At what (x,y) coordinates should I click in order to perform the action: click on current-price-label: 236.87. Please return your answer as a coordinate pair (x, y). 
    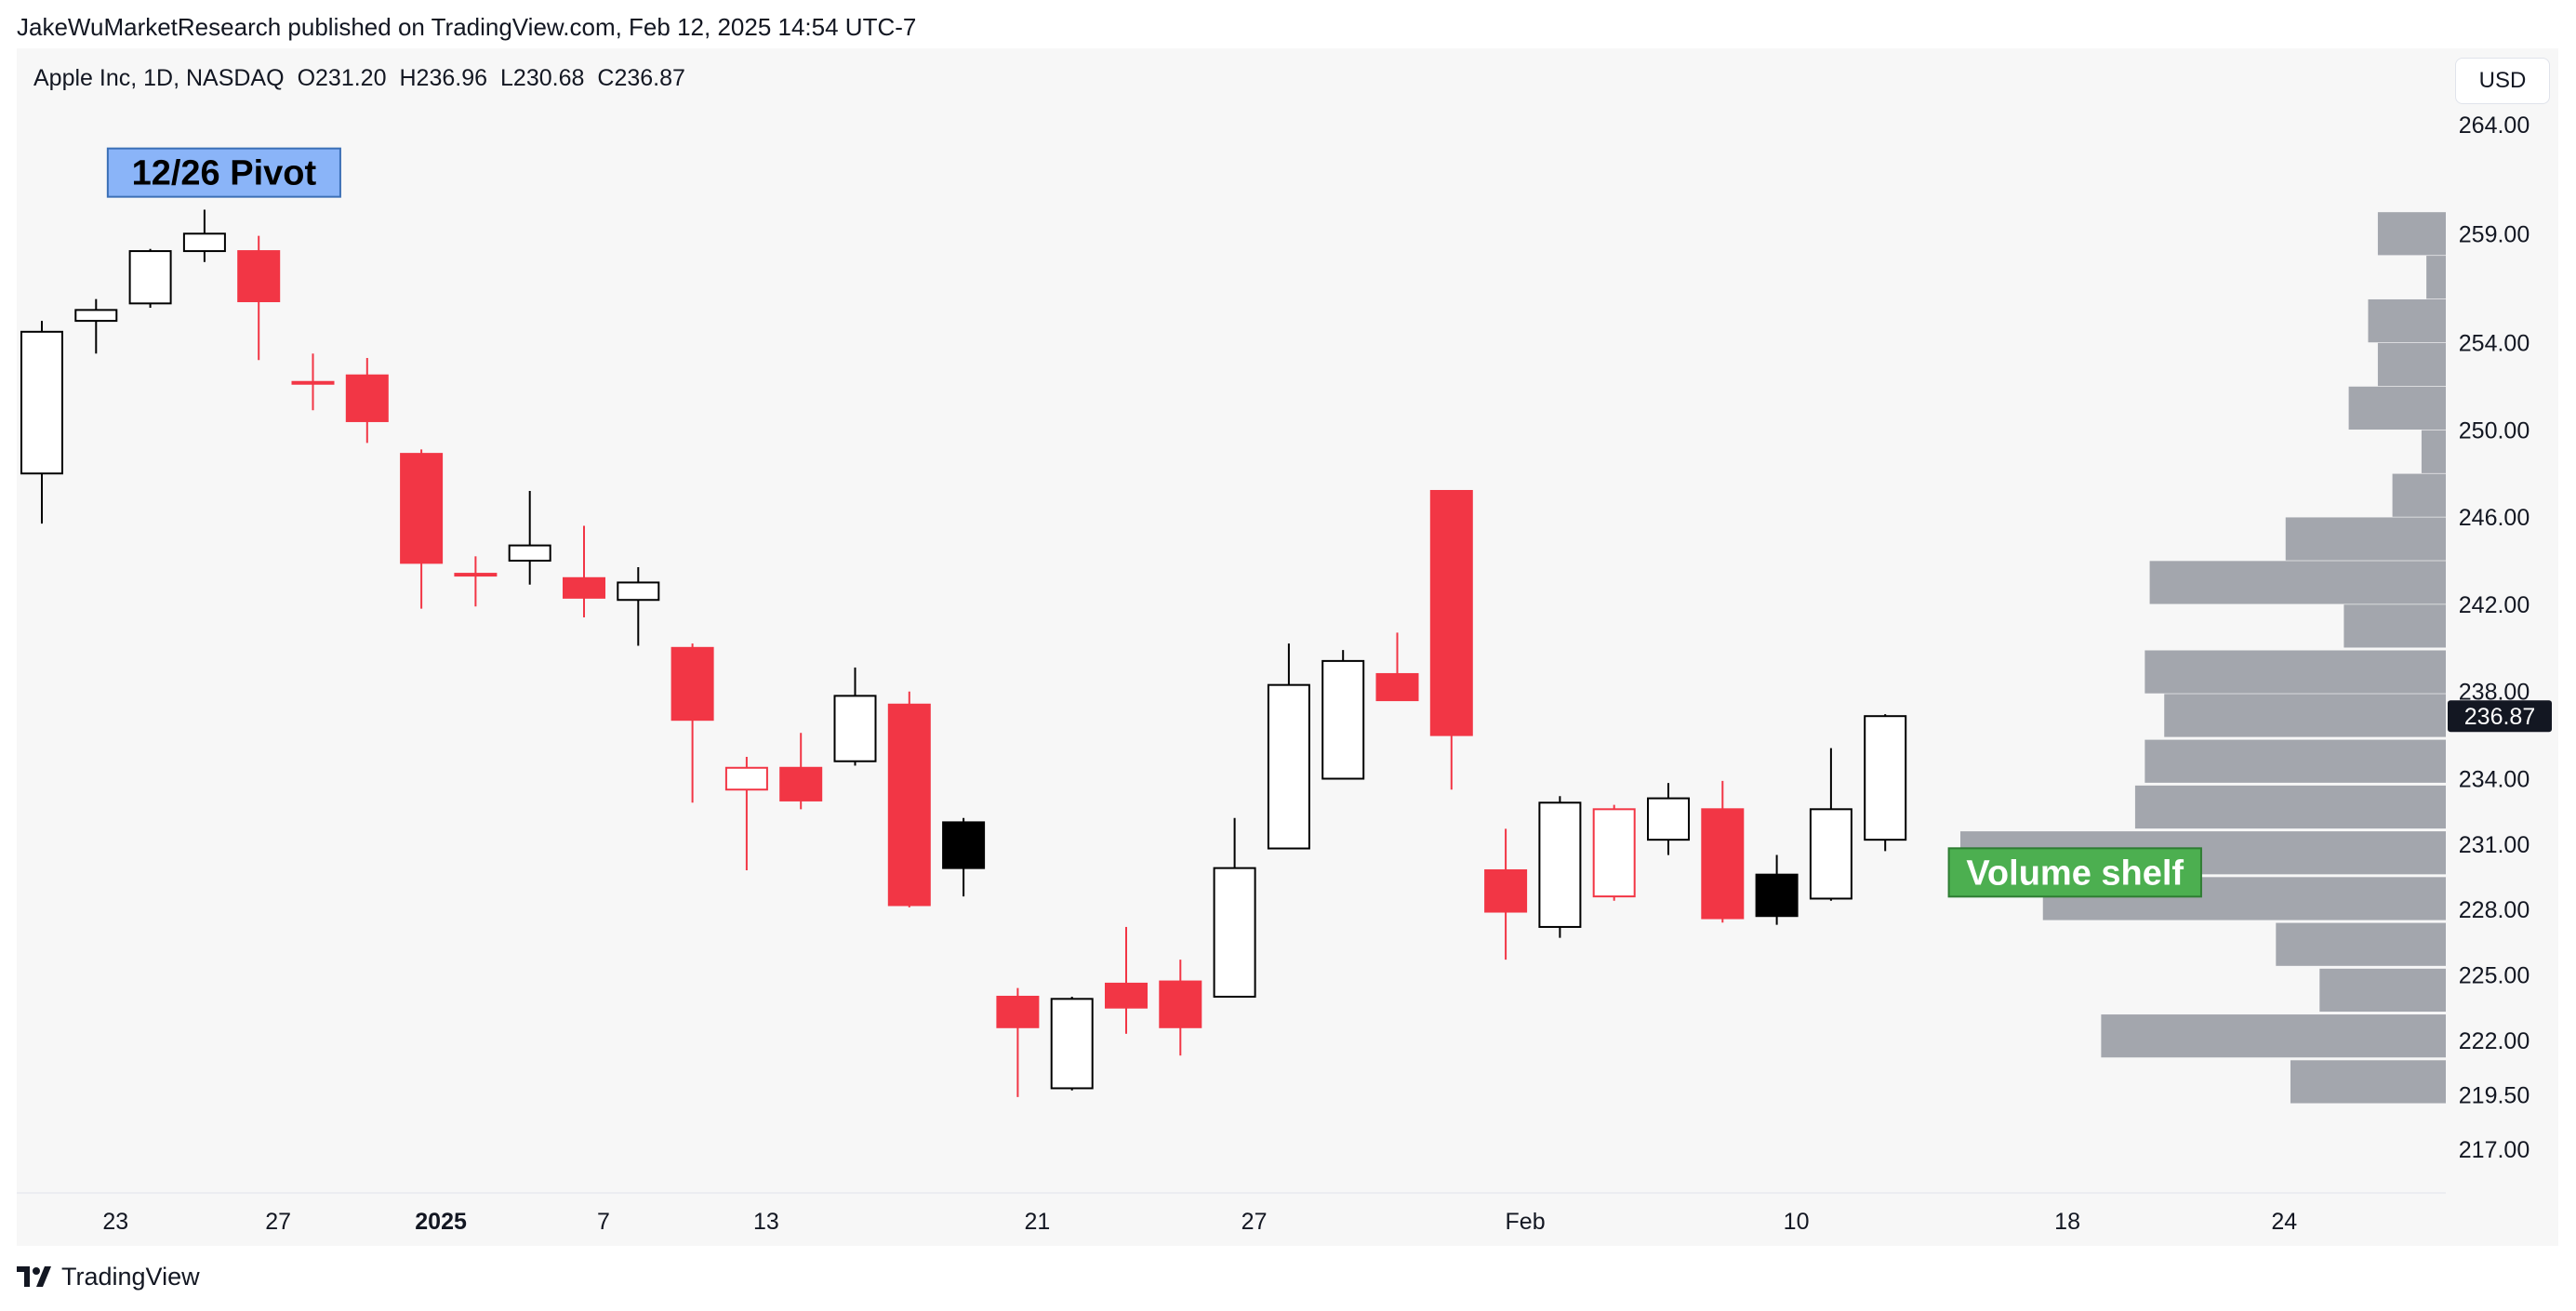
    Looking at the image, I should click on (2499, 717).